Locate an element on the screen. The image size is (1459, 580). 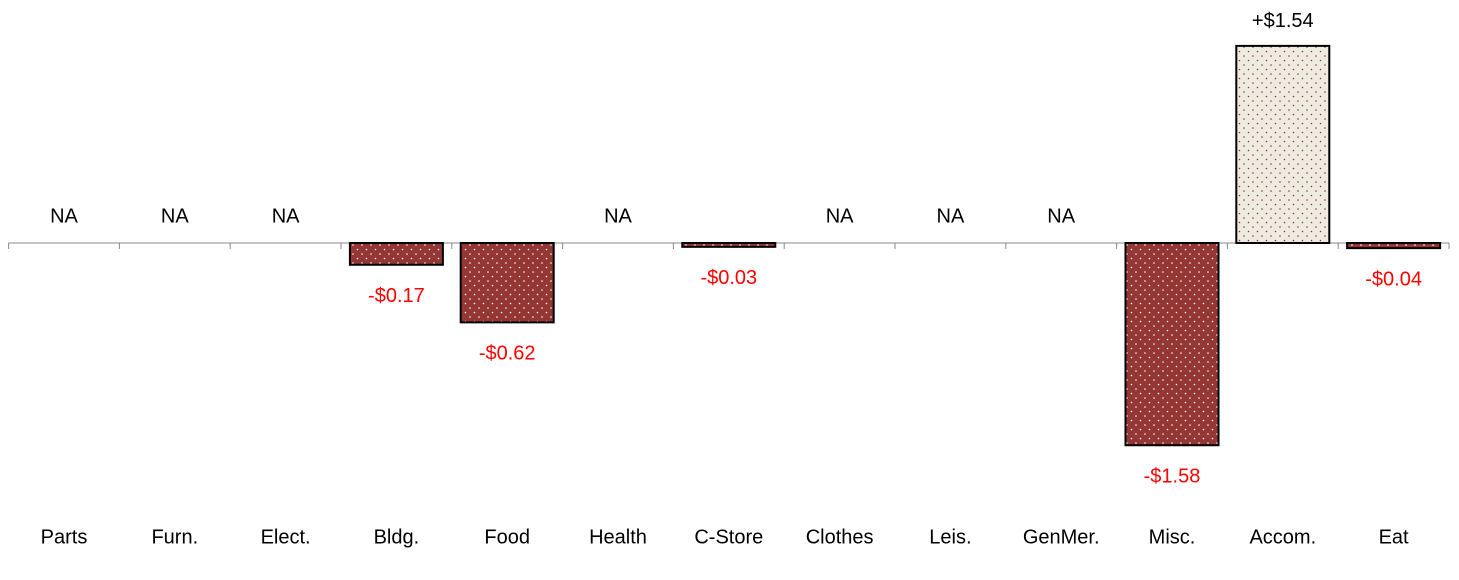
x-tick-label: Accom. is located at coordinates (1282, 537).